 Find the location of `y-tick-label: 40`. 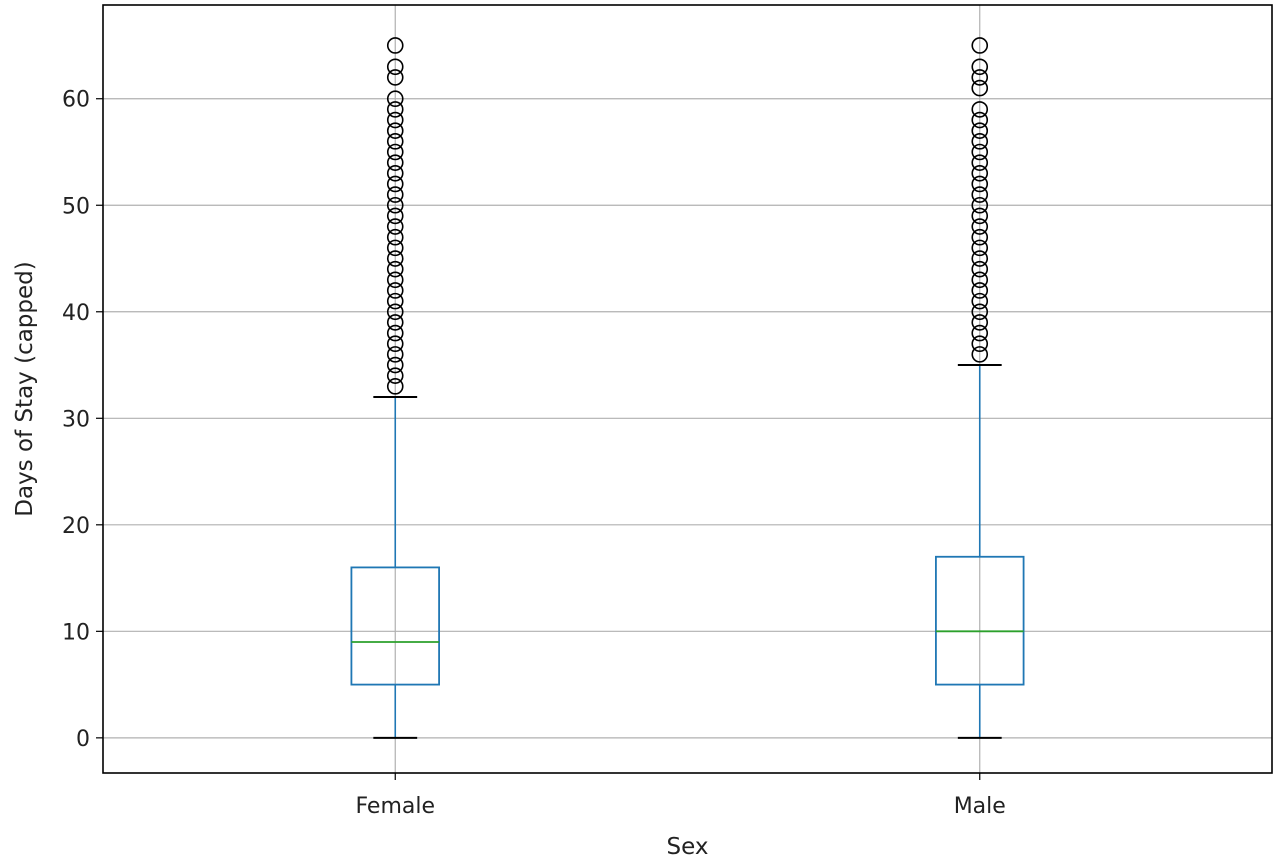

y-tick-label: 40 is located at coordinates (76, 313).